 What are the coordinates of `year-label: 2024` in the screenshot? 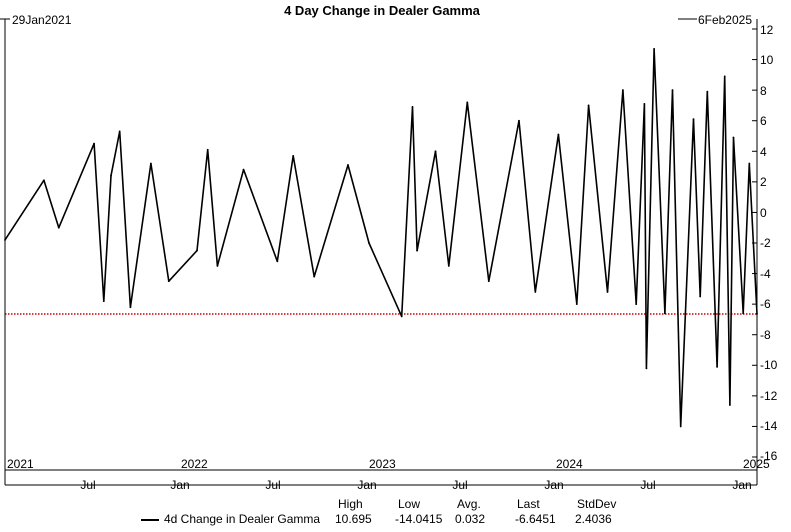 It's located at (569, 464).